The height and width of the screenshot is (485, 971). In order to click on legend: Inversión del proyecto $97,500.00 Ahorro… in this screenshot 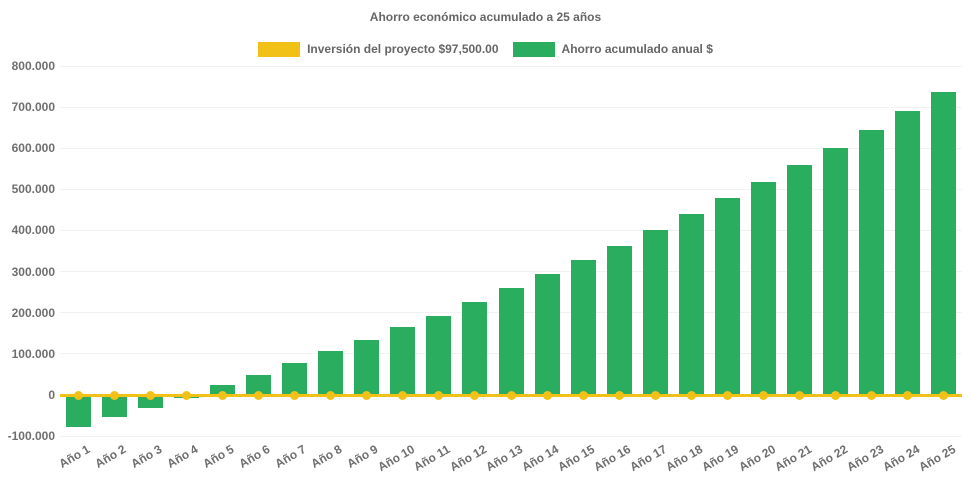, I will do `click(485, 49)`.